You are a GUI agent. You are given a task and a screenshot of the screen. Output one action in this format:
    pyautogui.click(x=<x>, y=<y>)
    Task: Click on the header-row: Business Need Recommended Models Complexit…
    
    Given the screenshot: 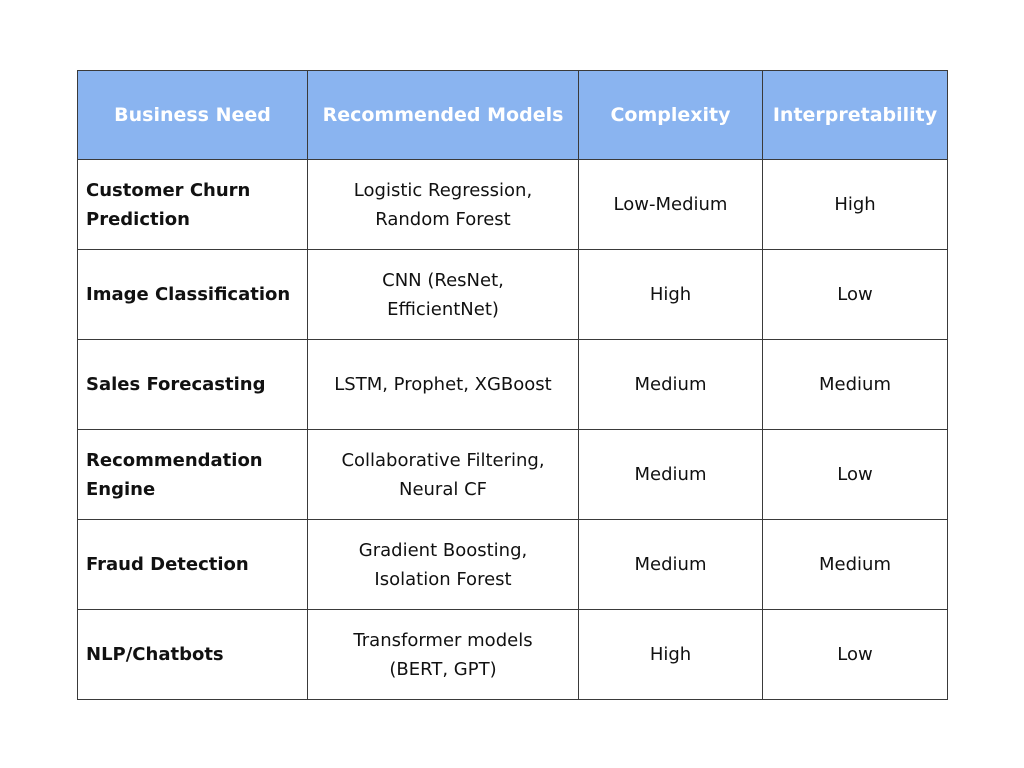 What is the action you would take?
    pyautogui.click(x=512, y=115)
    